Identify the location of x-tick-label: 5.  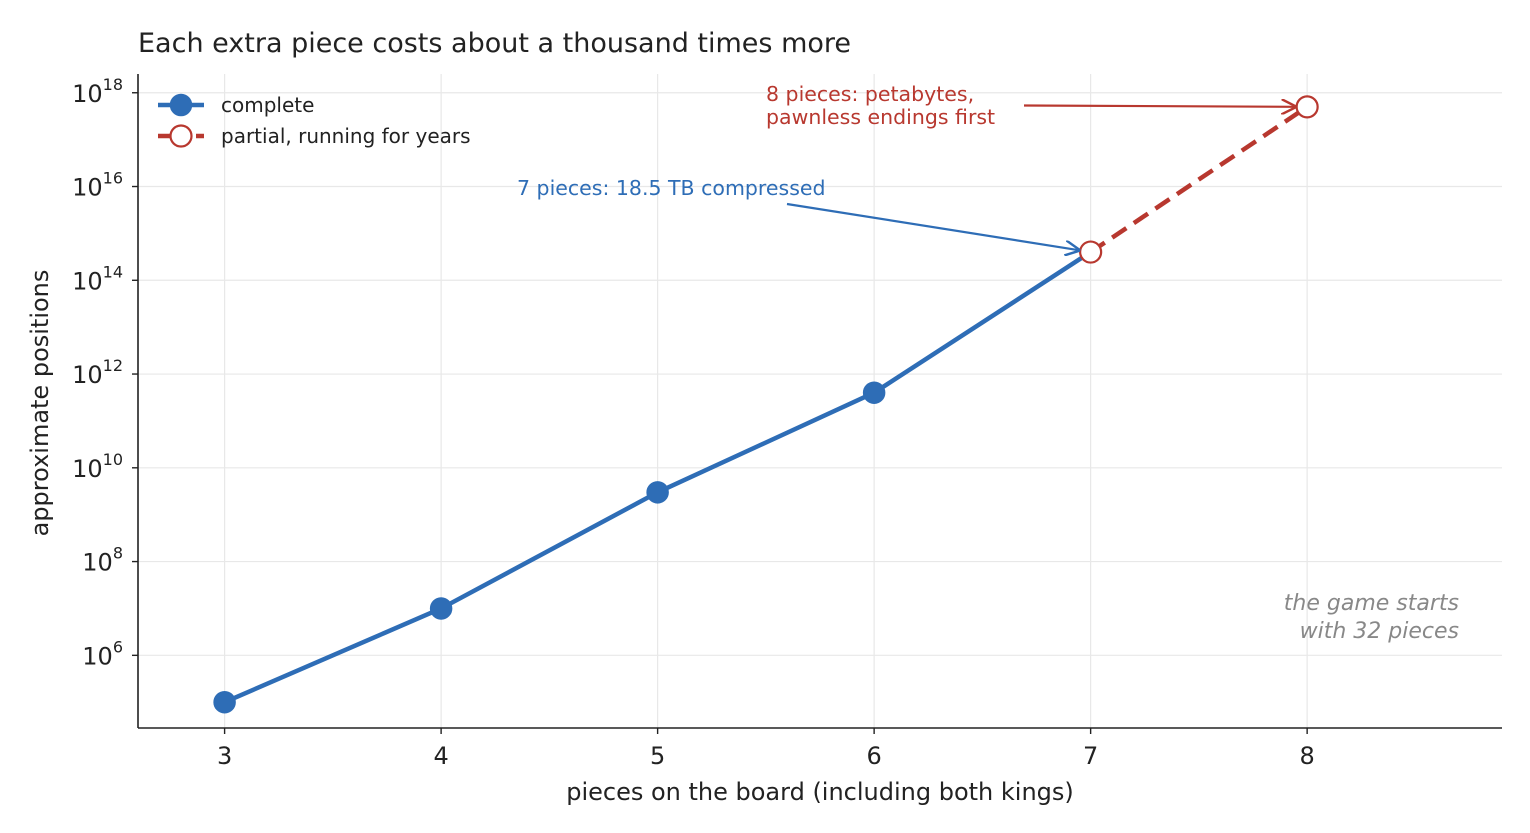
(657, 756).